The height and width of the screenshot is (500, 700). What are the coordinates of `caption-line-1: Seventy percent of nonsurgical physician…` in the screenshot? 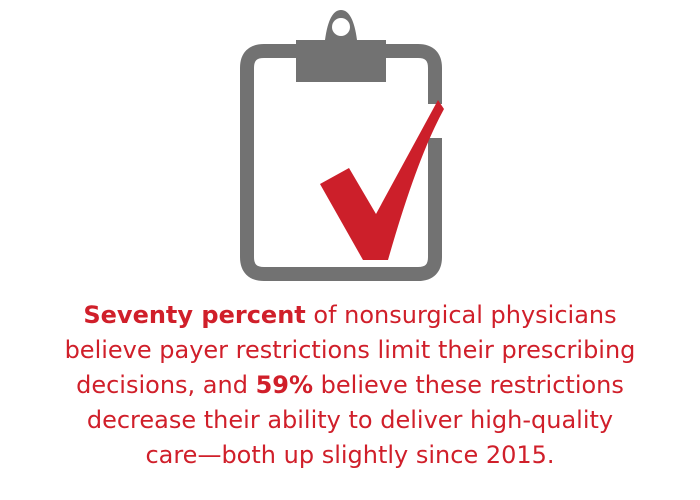 It's located at (350, 315).